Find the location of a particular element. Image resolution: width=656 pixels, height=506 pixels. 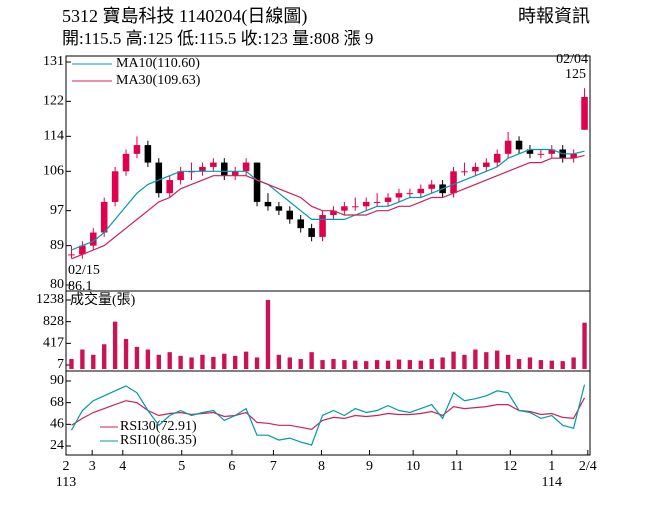

y-tick-label: 90 is located at coordinates (57, 380).